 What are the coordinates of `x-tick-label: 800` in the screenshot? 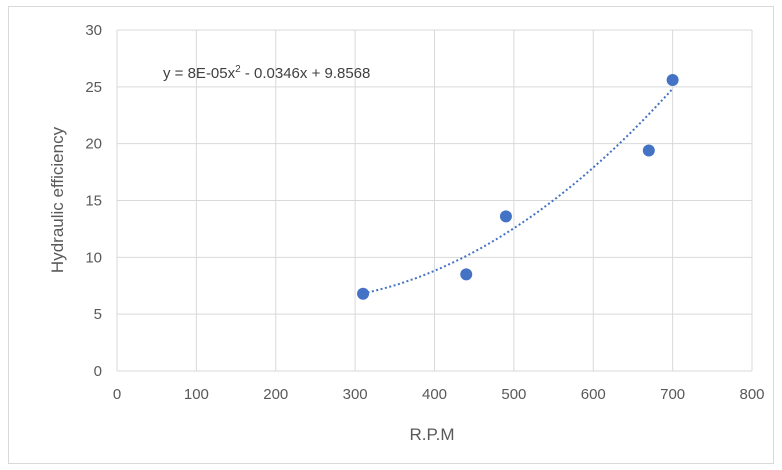 It's located at (751, 394).